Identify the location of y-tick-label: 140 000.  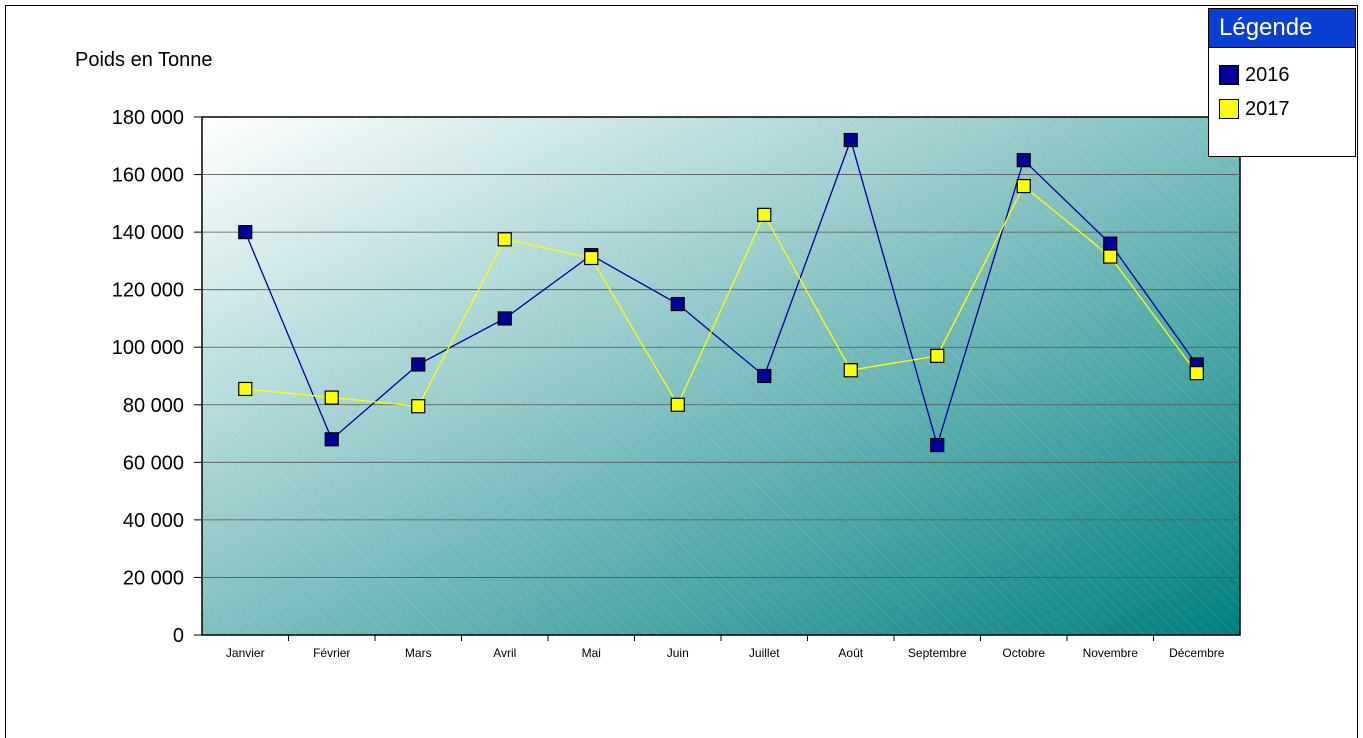
(148, 233).